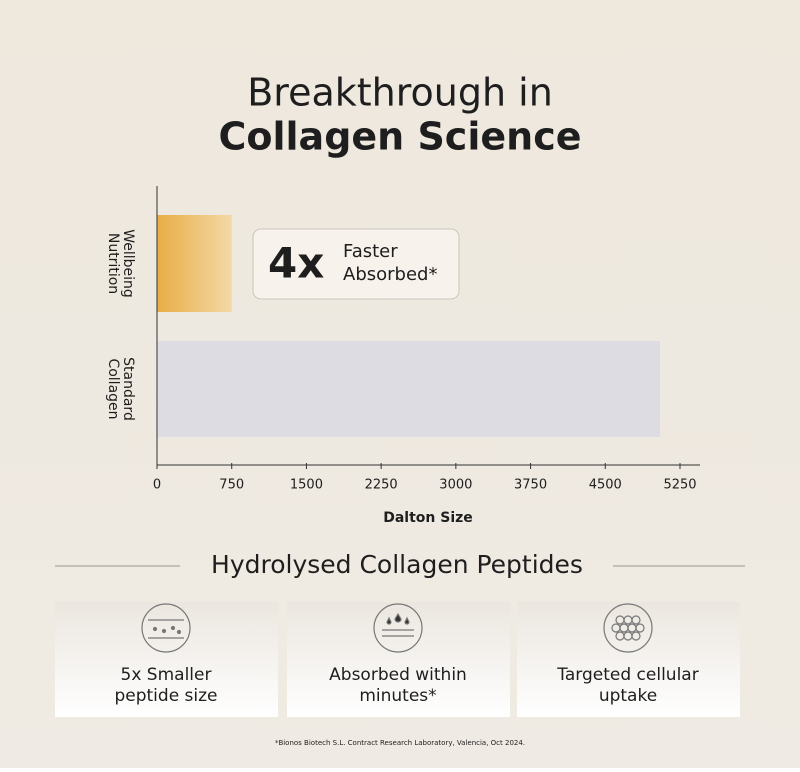 The height and width of the screenshot is (772, 800). What do you see at coordinates (400, 137) in the screenshot?
I see `title: Collagen Science` at bounding box center [400, 137].